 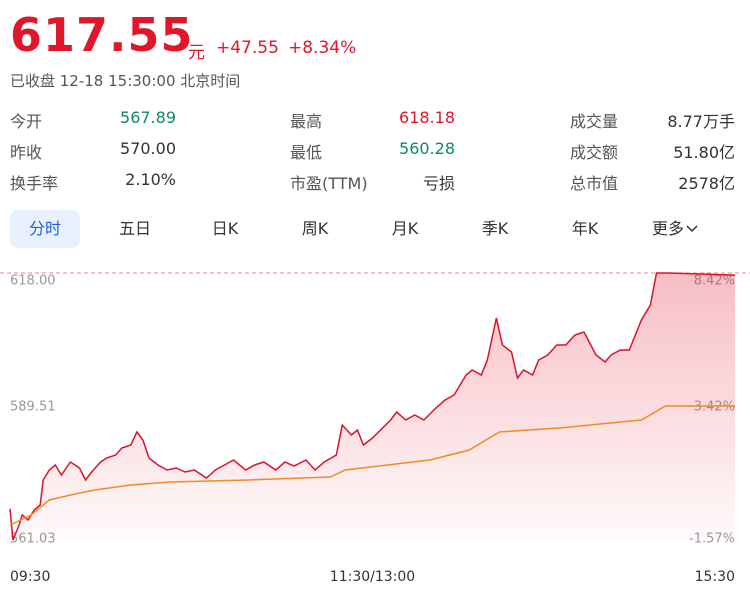 What do you see at coordinates (427, 117) in the screenshot?
I see `stat-value: 618.18` at bounding box center [427, 117].